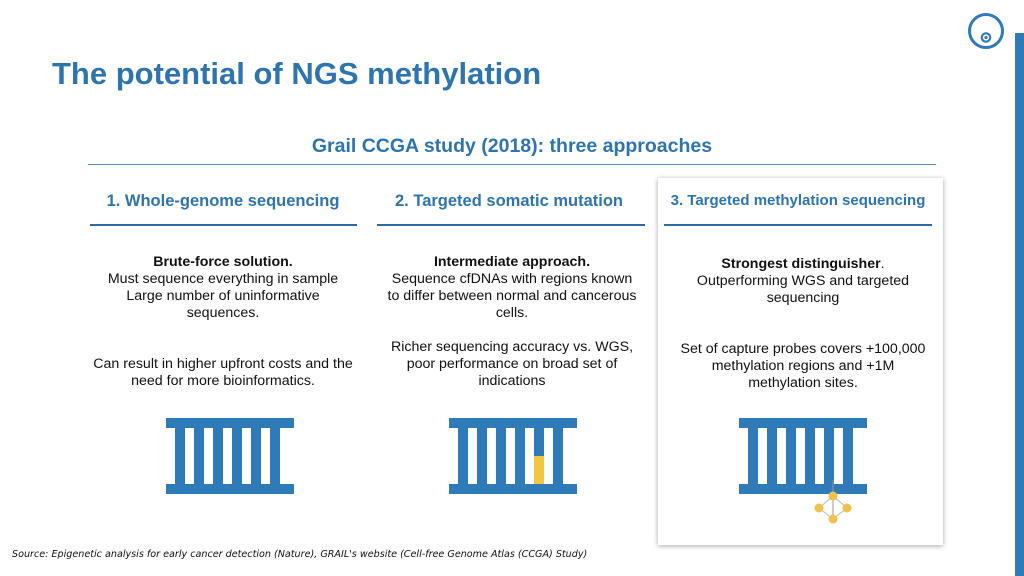 The height and width of the screenshot is (576, 1024). What do you see at coordinates (511, 225) in the screenshot?
I see `column-divider-somatic` at bounding box center [511, 225].